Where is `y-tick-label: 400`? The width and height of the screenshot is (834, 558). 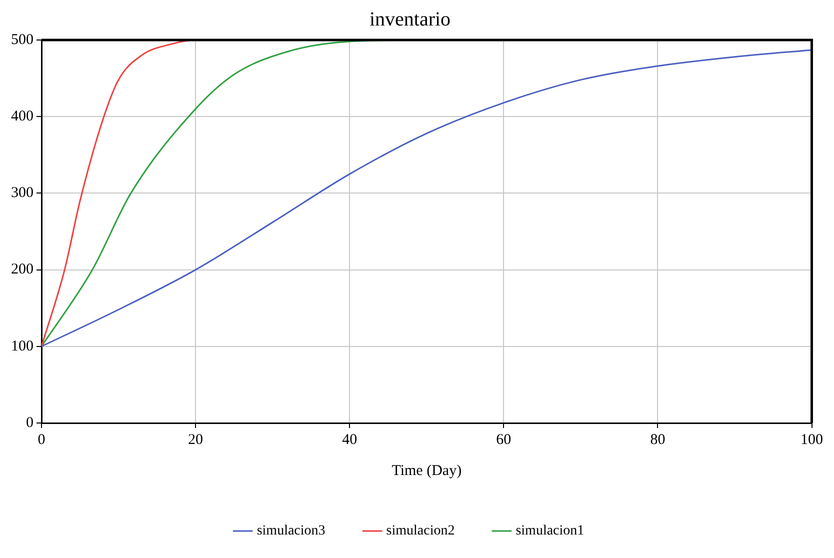 y-tick-label: 400 is located at coordinates (22, 116).